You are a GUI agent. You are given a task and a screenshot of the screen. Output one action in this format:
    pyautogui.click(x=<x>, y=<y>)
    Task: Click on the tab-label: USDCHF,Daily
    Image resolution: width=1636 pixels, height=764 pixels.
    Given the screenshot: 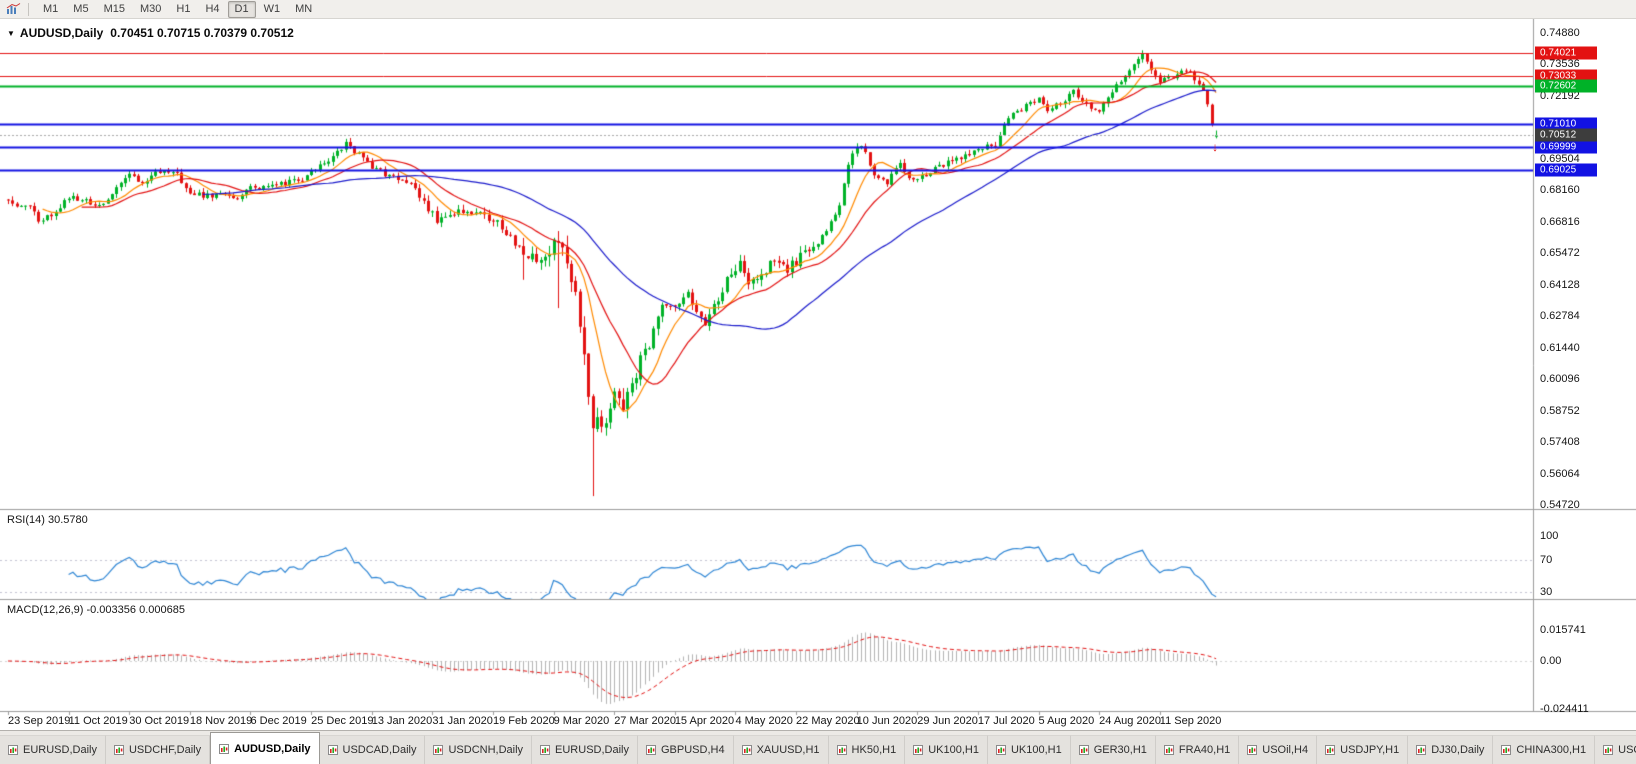 What is the action you would take?
    pyautogui.click(x=165, y=750)
    